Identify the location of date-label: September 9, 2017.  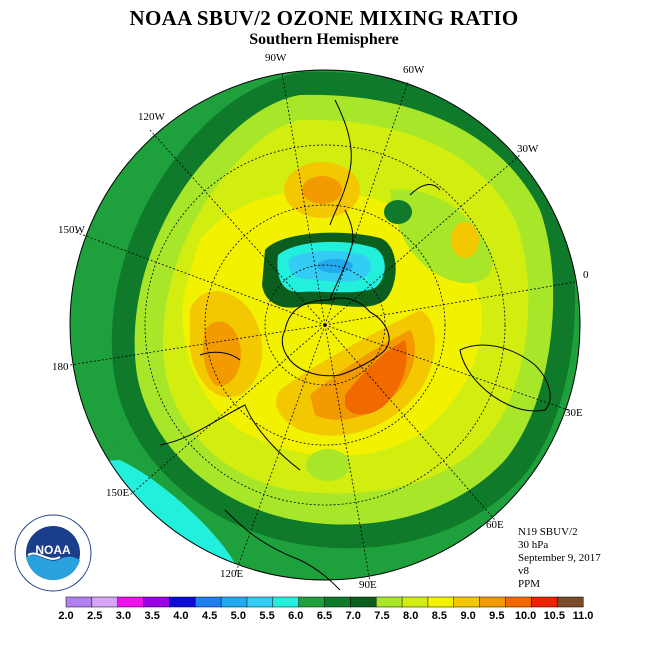
(559, 558).